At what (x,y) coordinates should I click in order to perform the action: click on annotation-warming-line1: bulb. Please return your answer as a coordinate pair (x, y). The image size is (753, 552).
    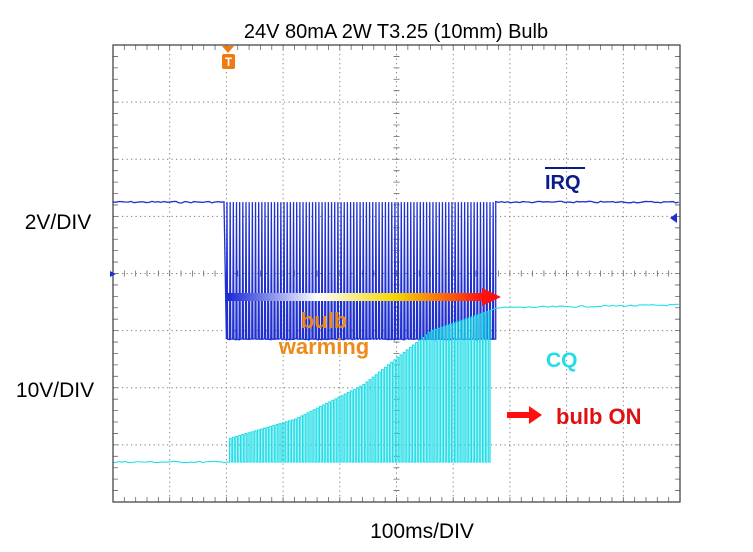
    Looking at the image, I should click on (324, 320).